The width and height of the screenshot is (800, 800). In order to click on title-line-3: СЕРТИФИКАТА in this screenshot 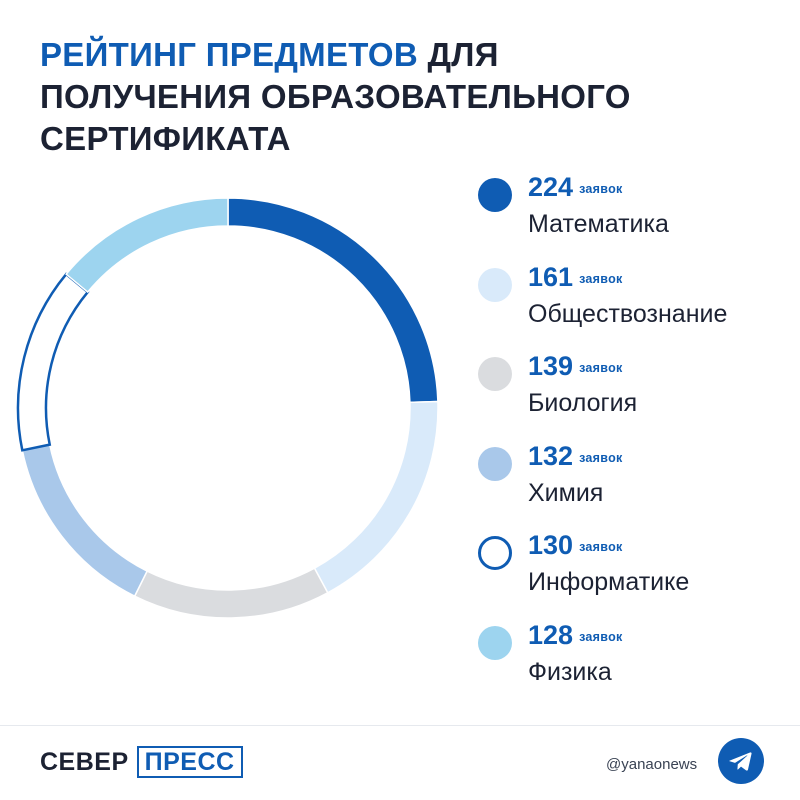, I will do `click(165, 138)`.